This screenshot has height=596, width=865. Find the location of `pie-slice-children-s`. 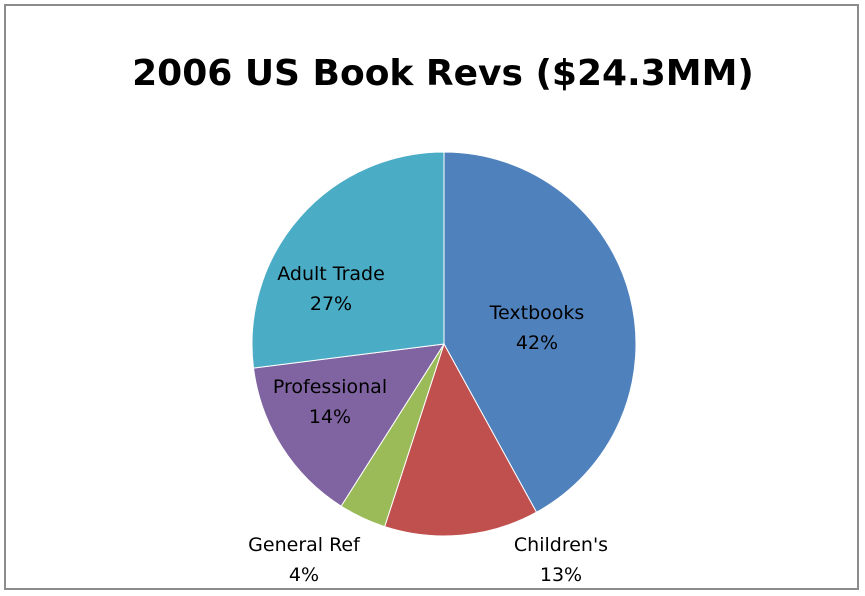

pie-slice-children-s is located at coordinates (461, 439).